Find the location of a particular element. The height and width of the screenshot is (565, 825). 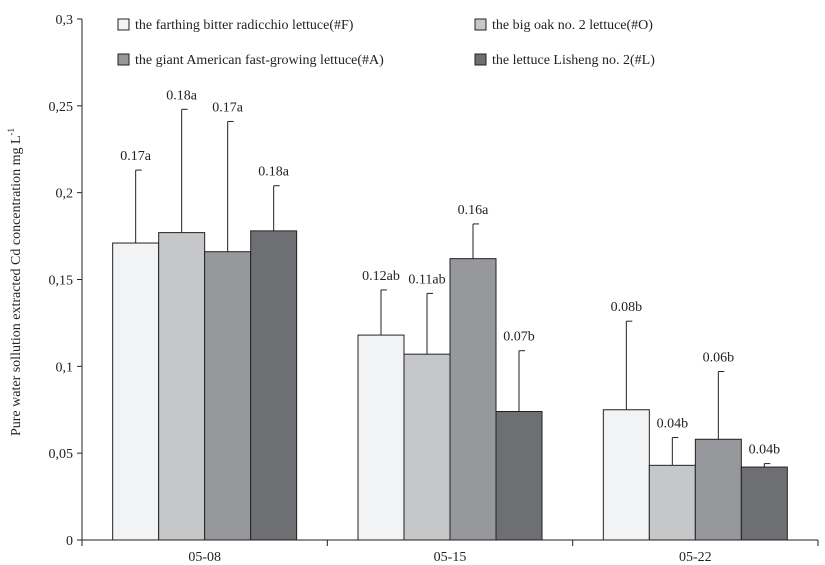

x-tick-label: 05-15 is located at coordinates (450, 557).